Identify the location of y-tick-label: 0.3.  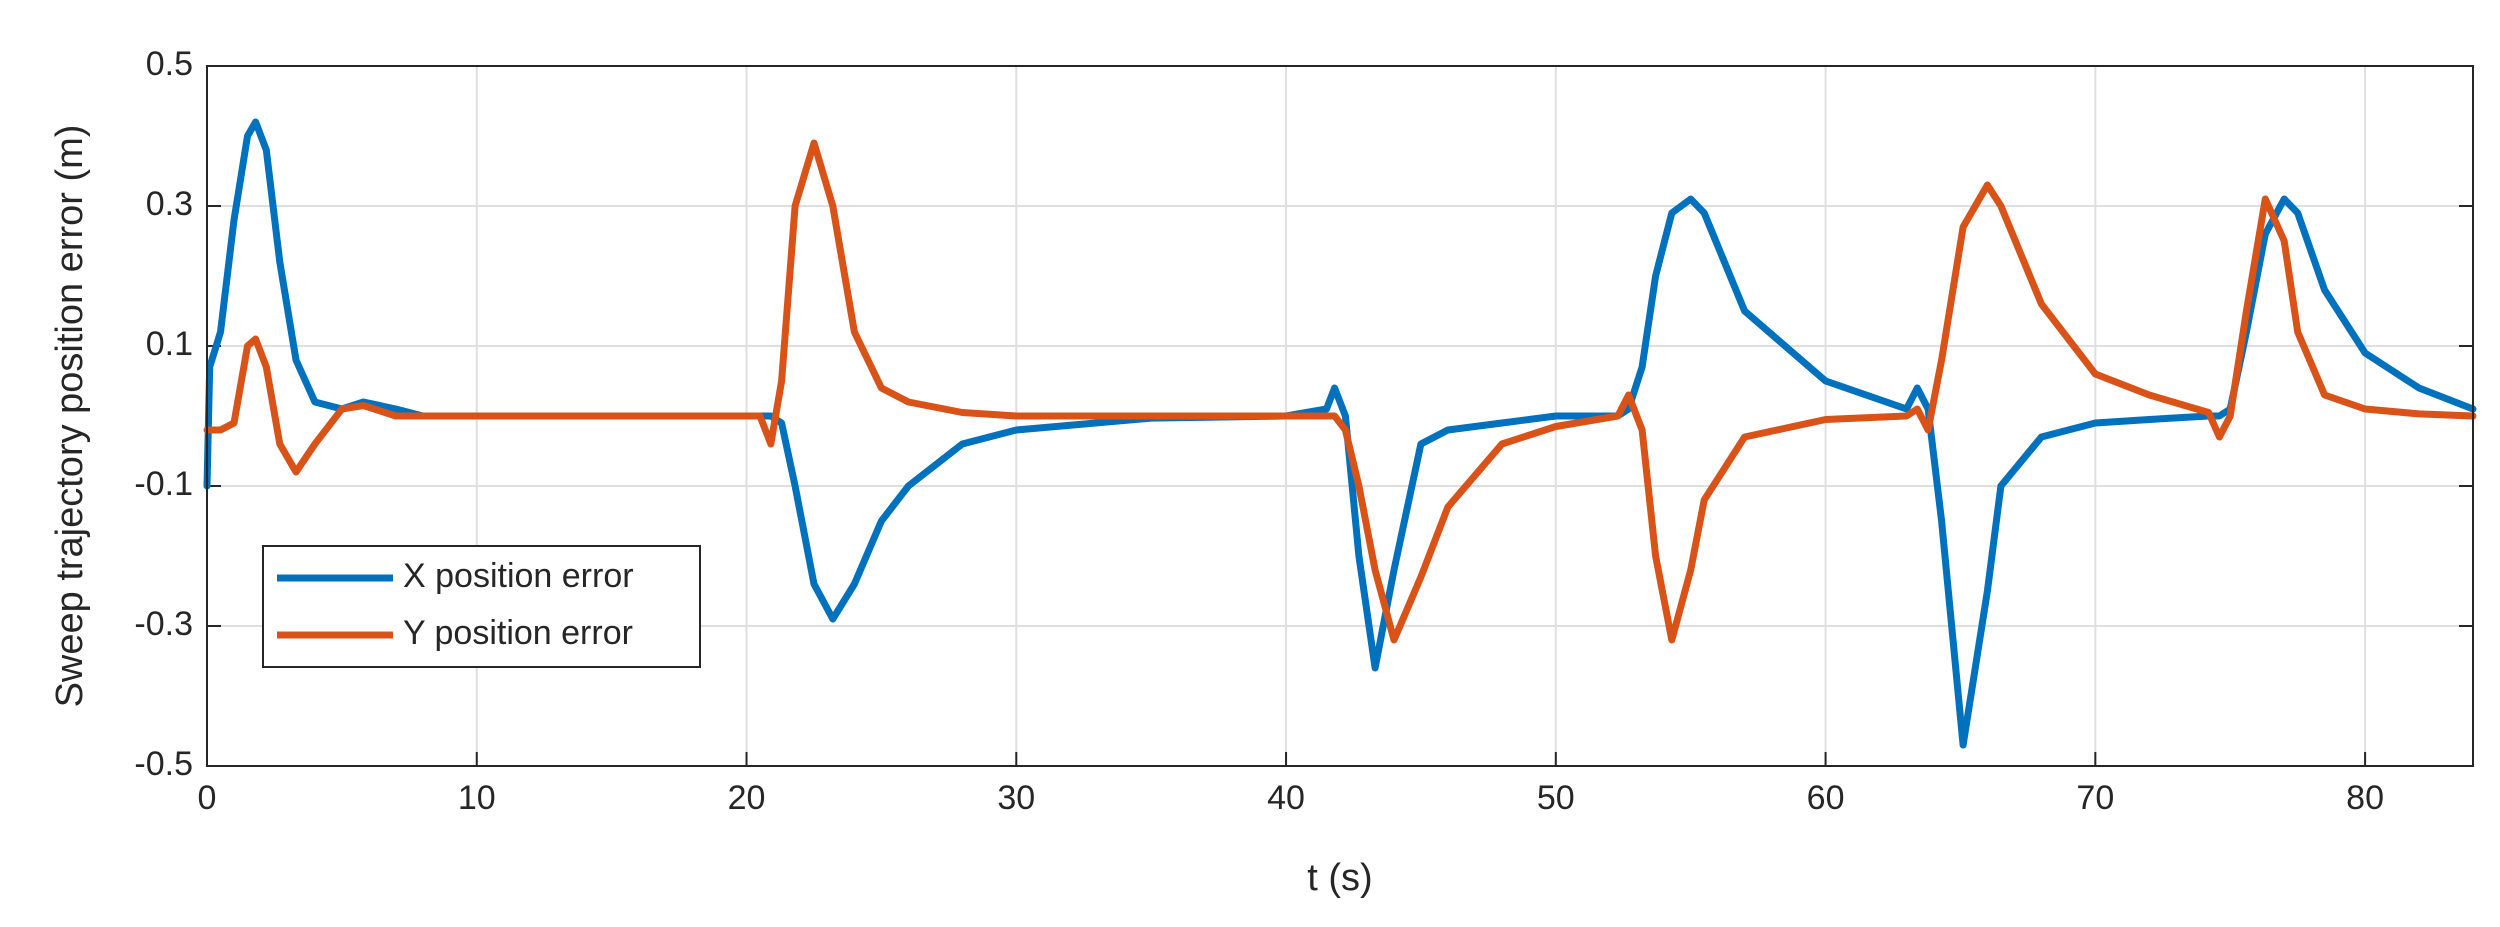
(169, 204).